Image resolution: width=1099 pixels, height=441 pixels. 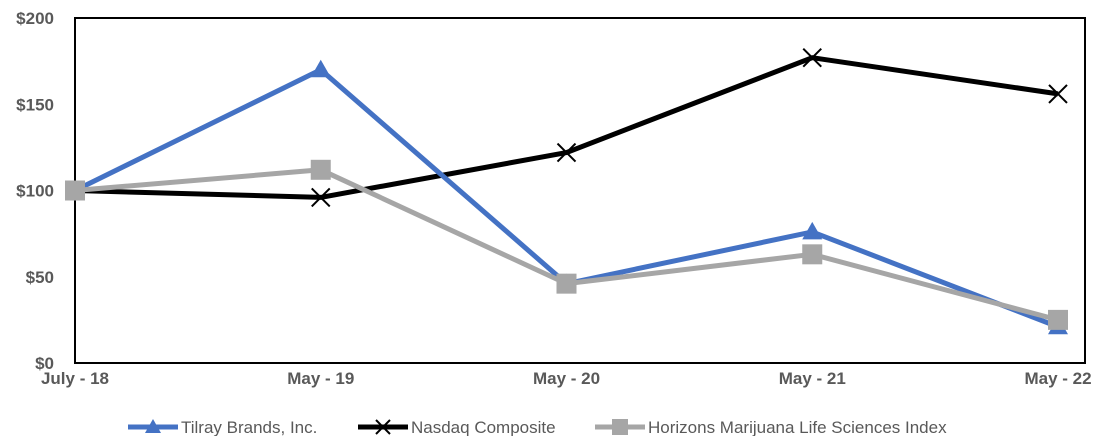 I want to click on y-tick-label: $100, so click(x=35, y=191).